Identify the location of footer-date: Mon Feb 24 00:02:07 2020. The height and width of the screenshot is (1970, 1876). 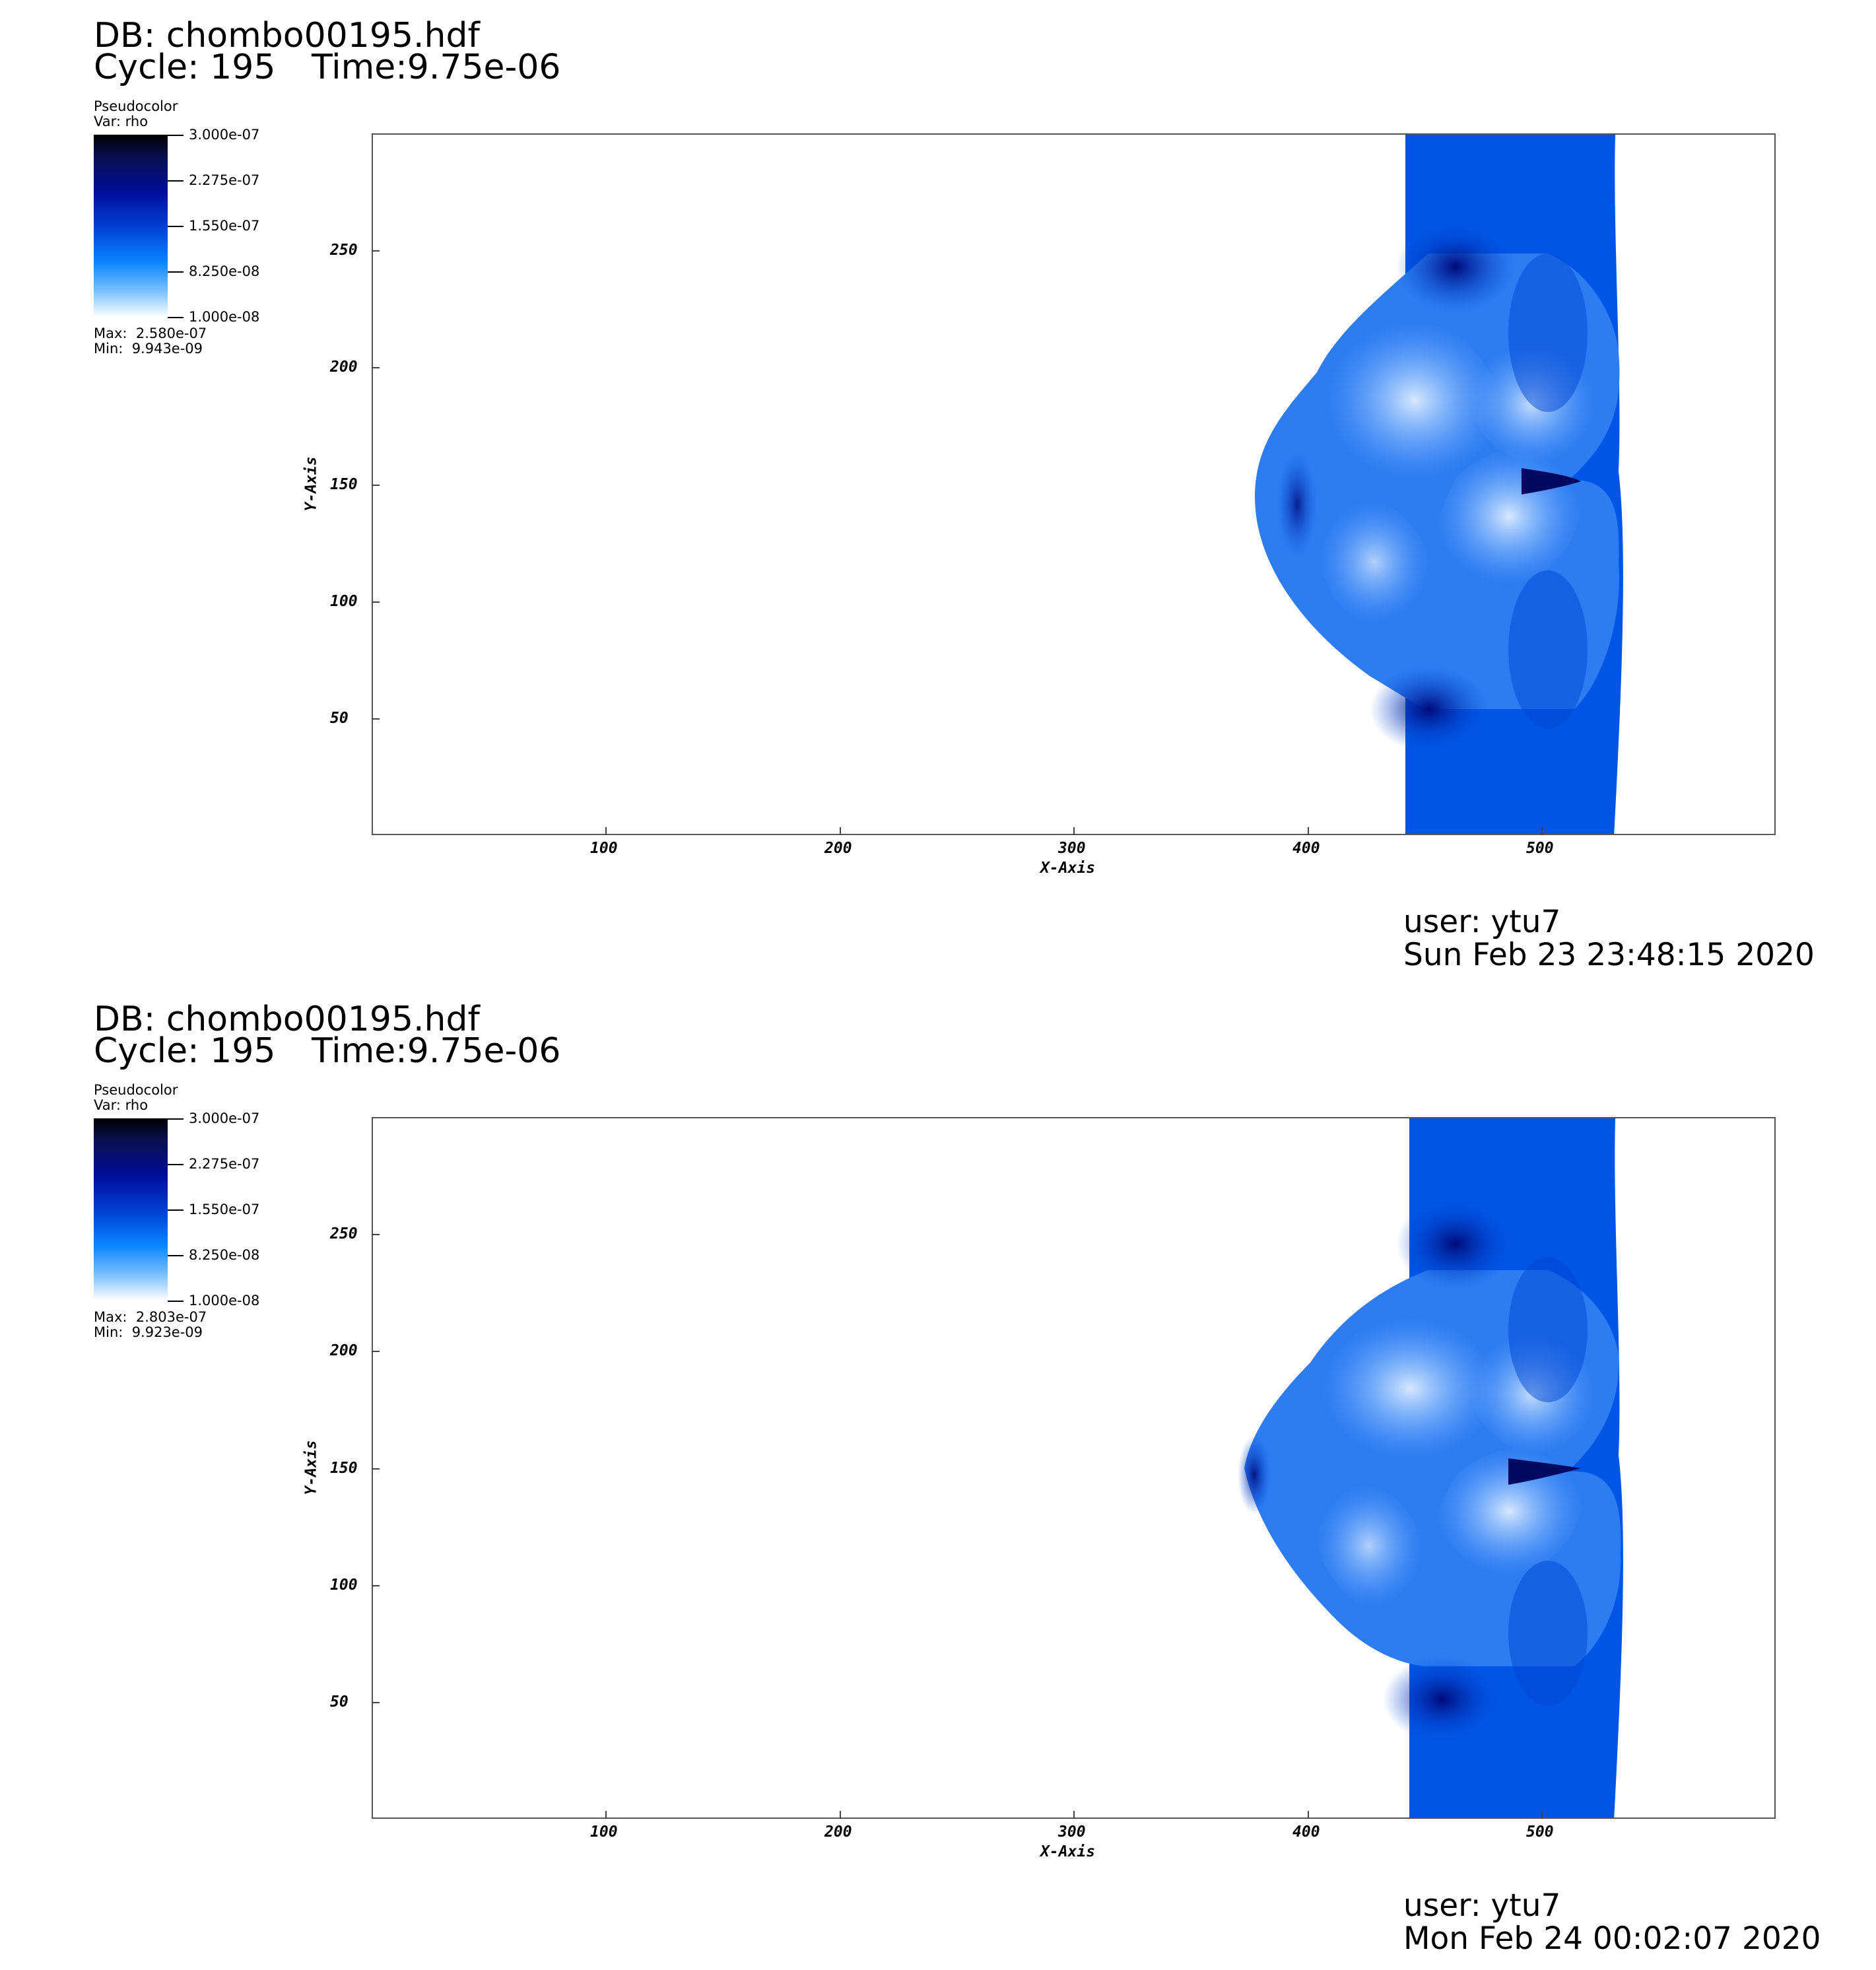
(1612, 1939).